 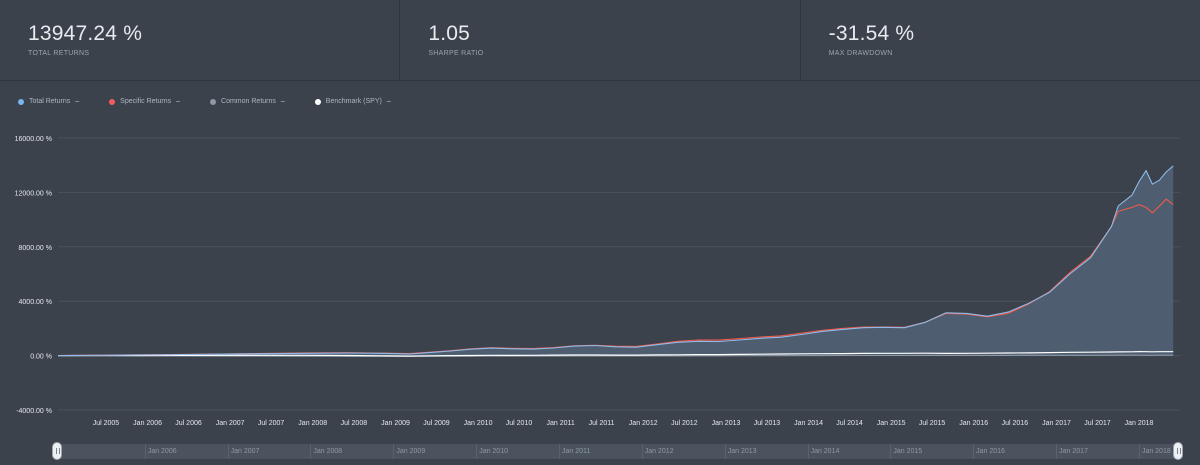 I want to click on x-tick-label: Jul 2016, so click(x=1015, y=422).